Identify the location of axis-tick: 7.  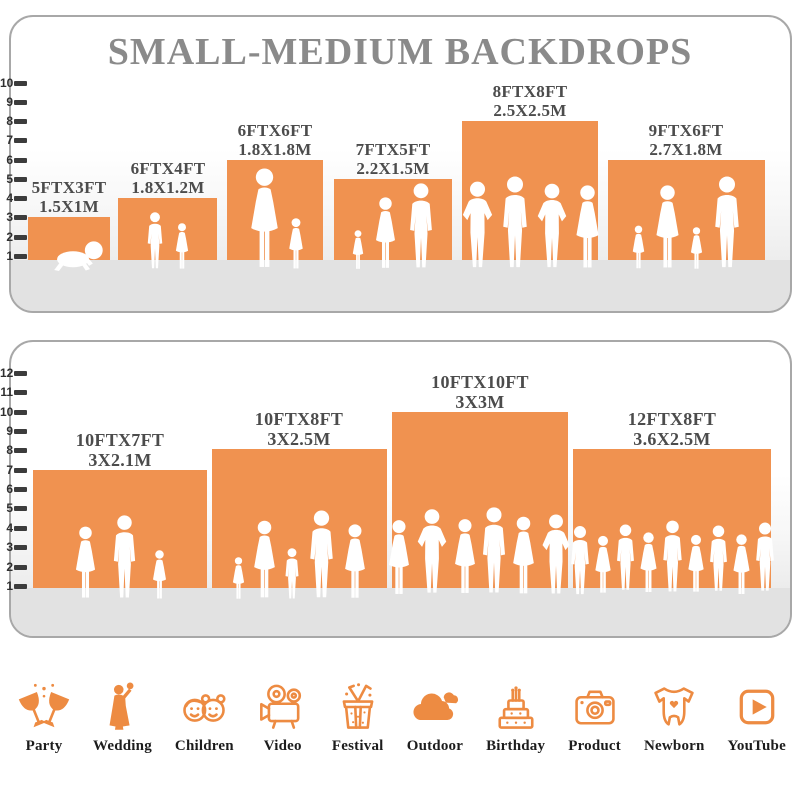
(13, 470).